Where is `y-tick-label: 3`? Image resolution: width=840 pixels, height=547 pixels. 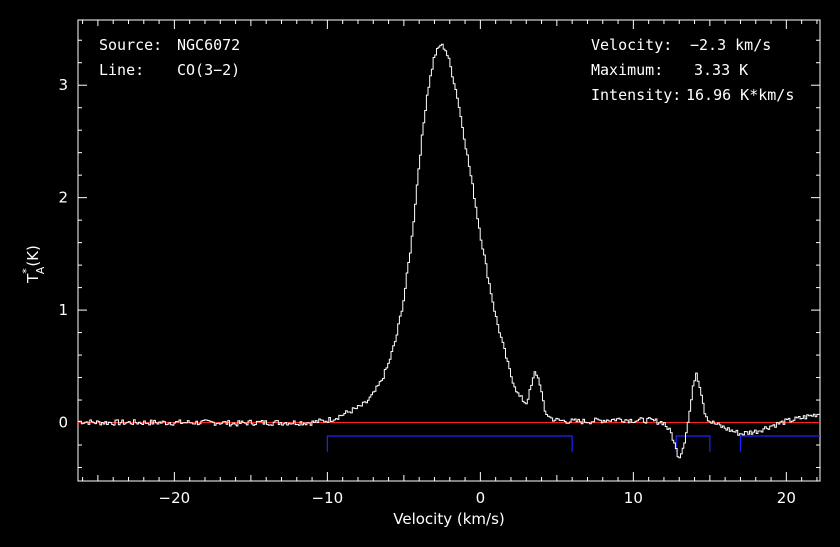
y-tick-label: 3 is located at coordinates (63, 85).